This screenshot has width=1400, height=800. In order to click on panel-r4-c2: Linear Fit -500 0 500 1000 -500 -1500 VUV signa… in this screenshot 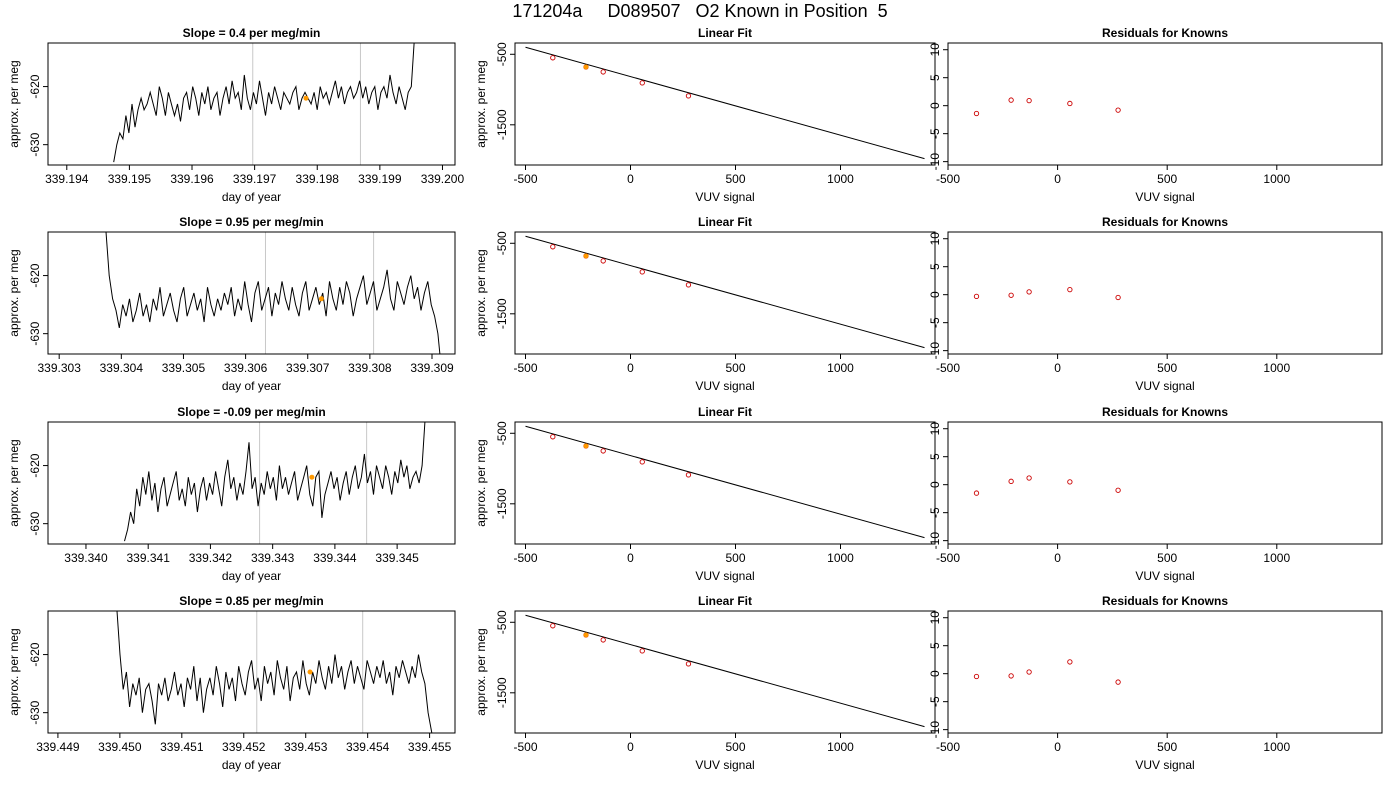, I will do `click(705, 683)`.